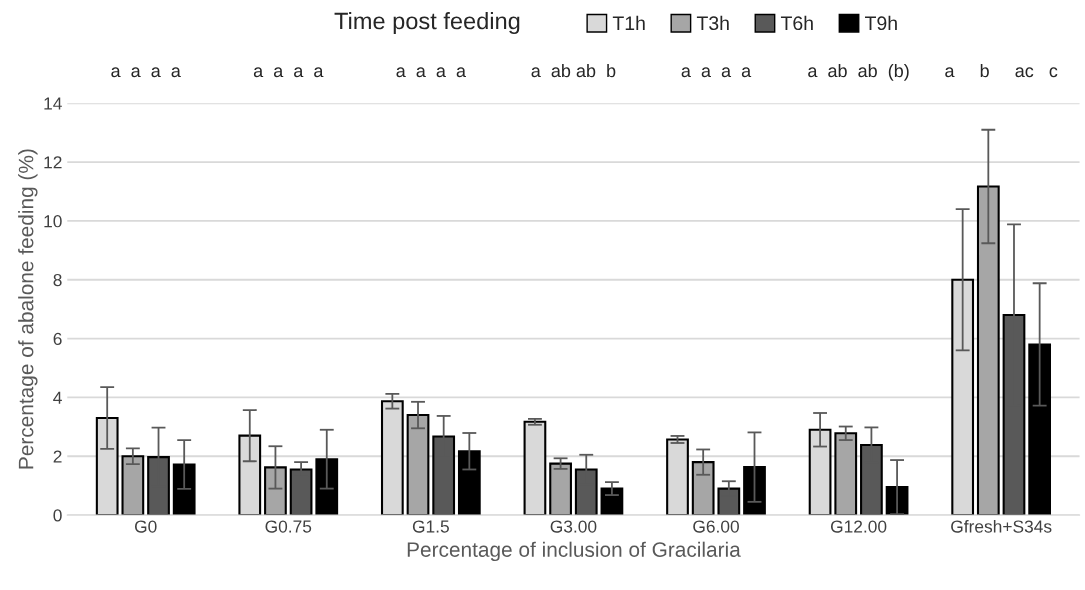 Image resolution: width=1085 pixels, height=590 pixels. What do you see at coordinates (1001, 526) in the screenshot?
I see `x-tick-label: Gfresh+S34s` at bounding box center [1001, 526].